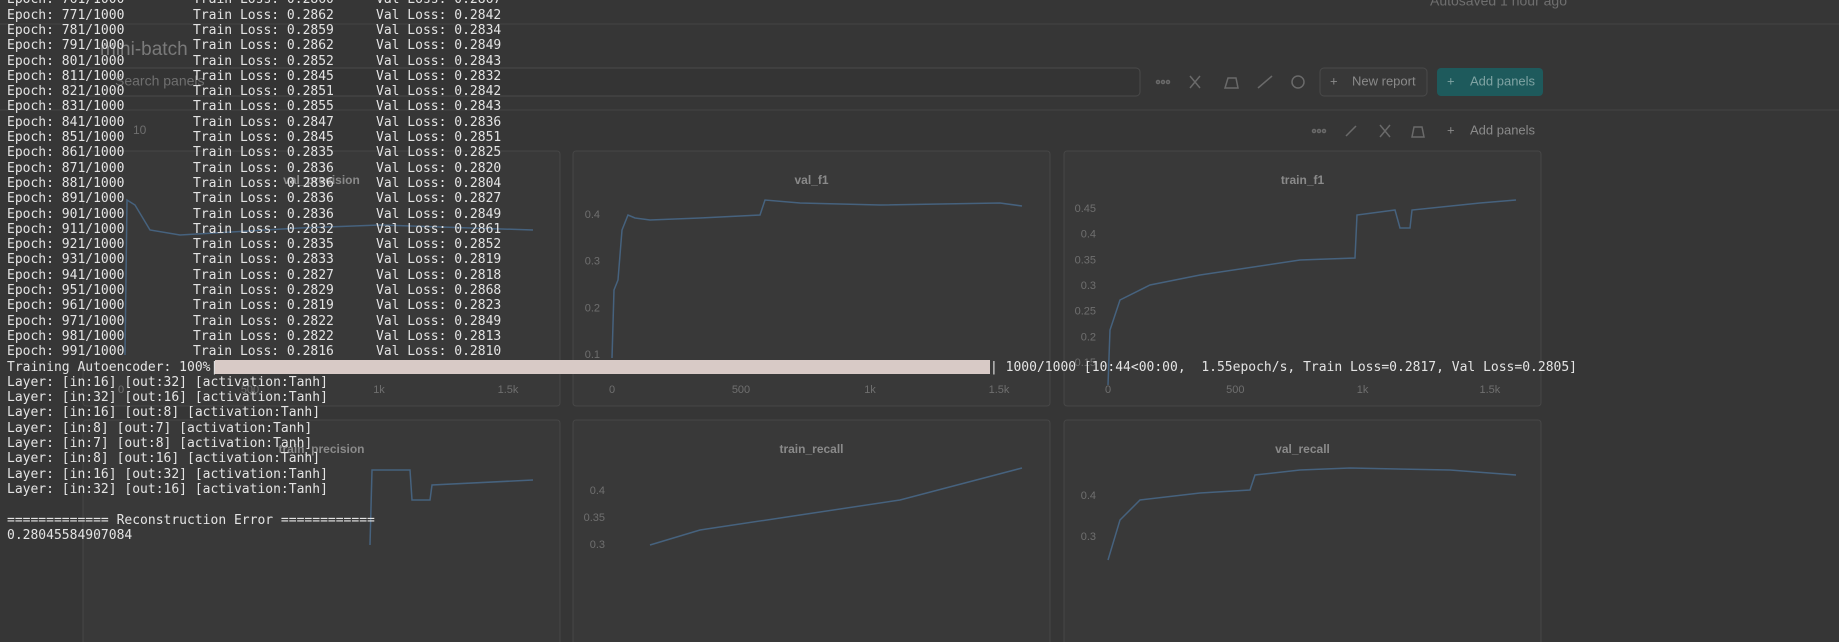 Image resolution: width=1839 pixels, height=642 pixels. What do you see at coordinates (113, 367) in the screenshot?
I see `progress-prefix: Training Autoencoder: 100%|` at bounding box center [113, 367].